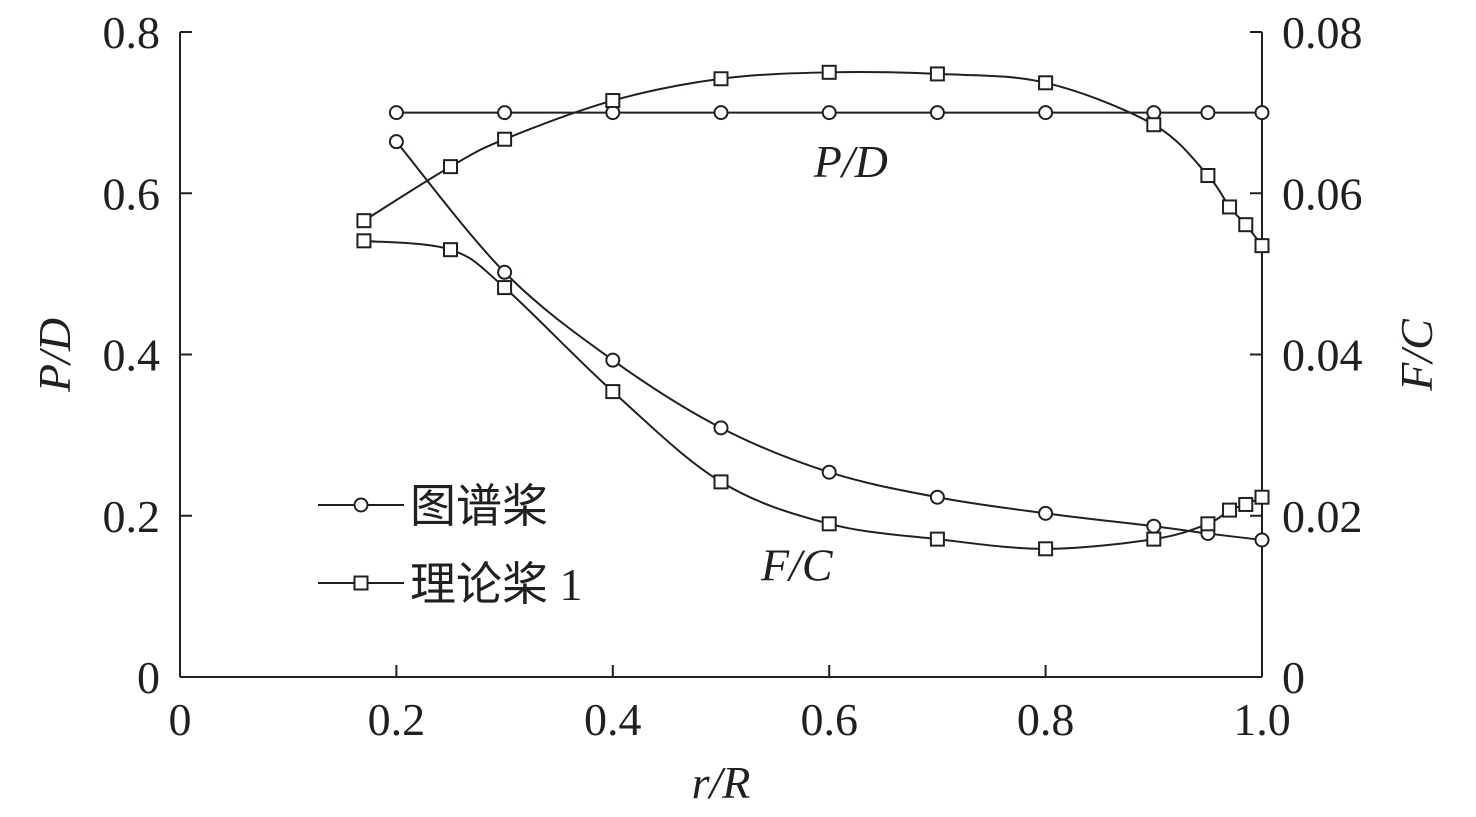 Image resolution: width=1476 pixels, height=817 pixels. I want to click on x-tick-label: 0.6, so click(829, 719).